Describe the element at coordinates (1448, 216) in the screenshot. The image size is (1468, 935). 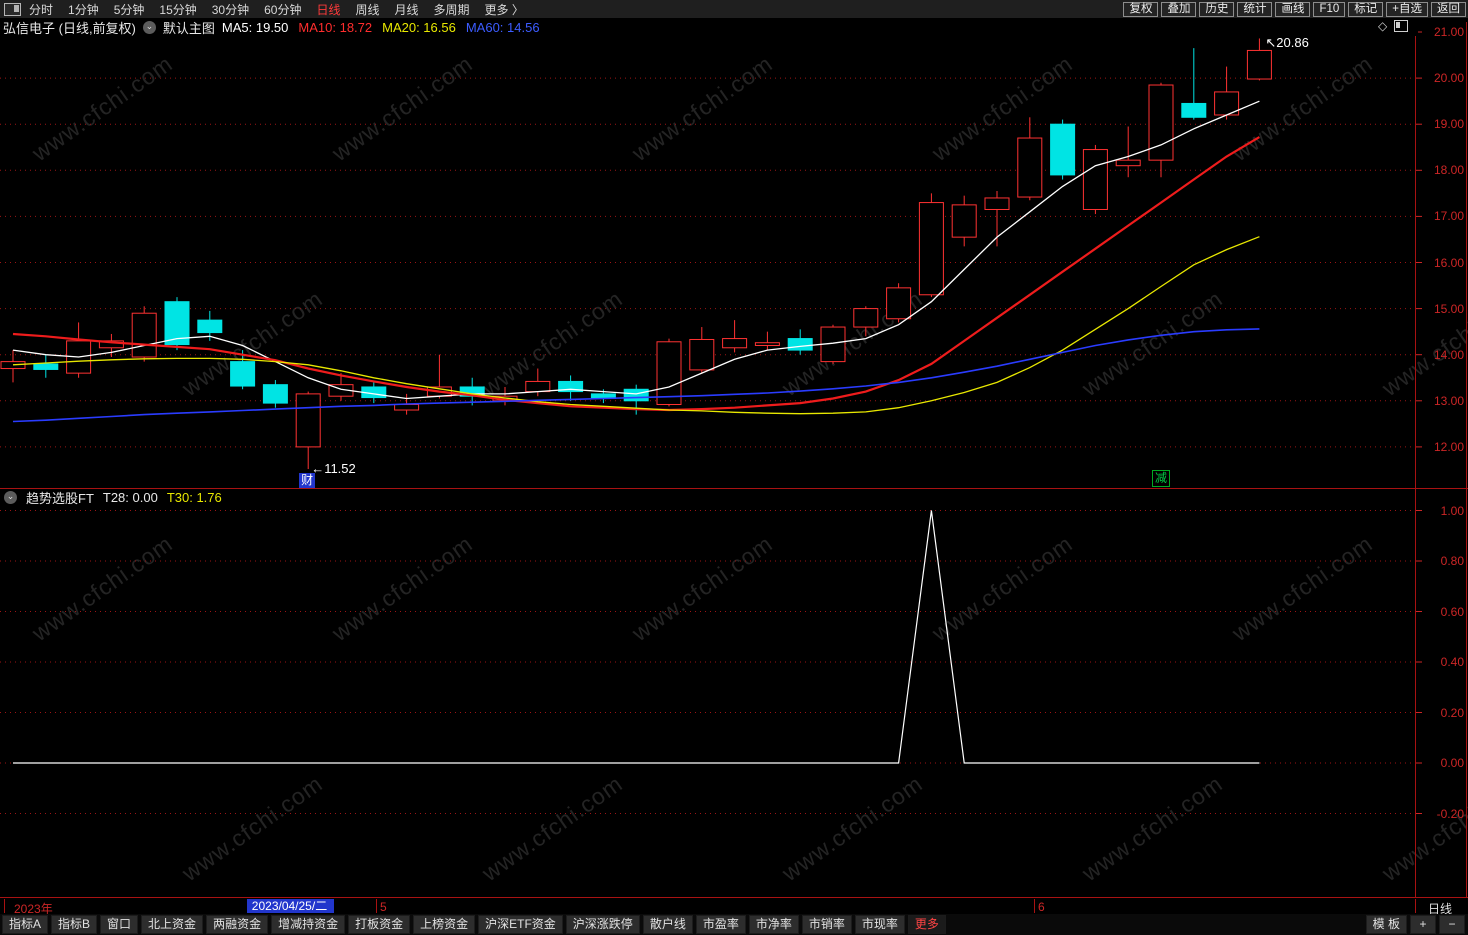
I see `price-scale-label: 17.00` at that location.